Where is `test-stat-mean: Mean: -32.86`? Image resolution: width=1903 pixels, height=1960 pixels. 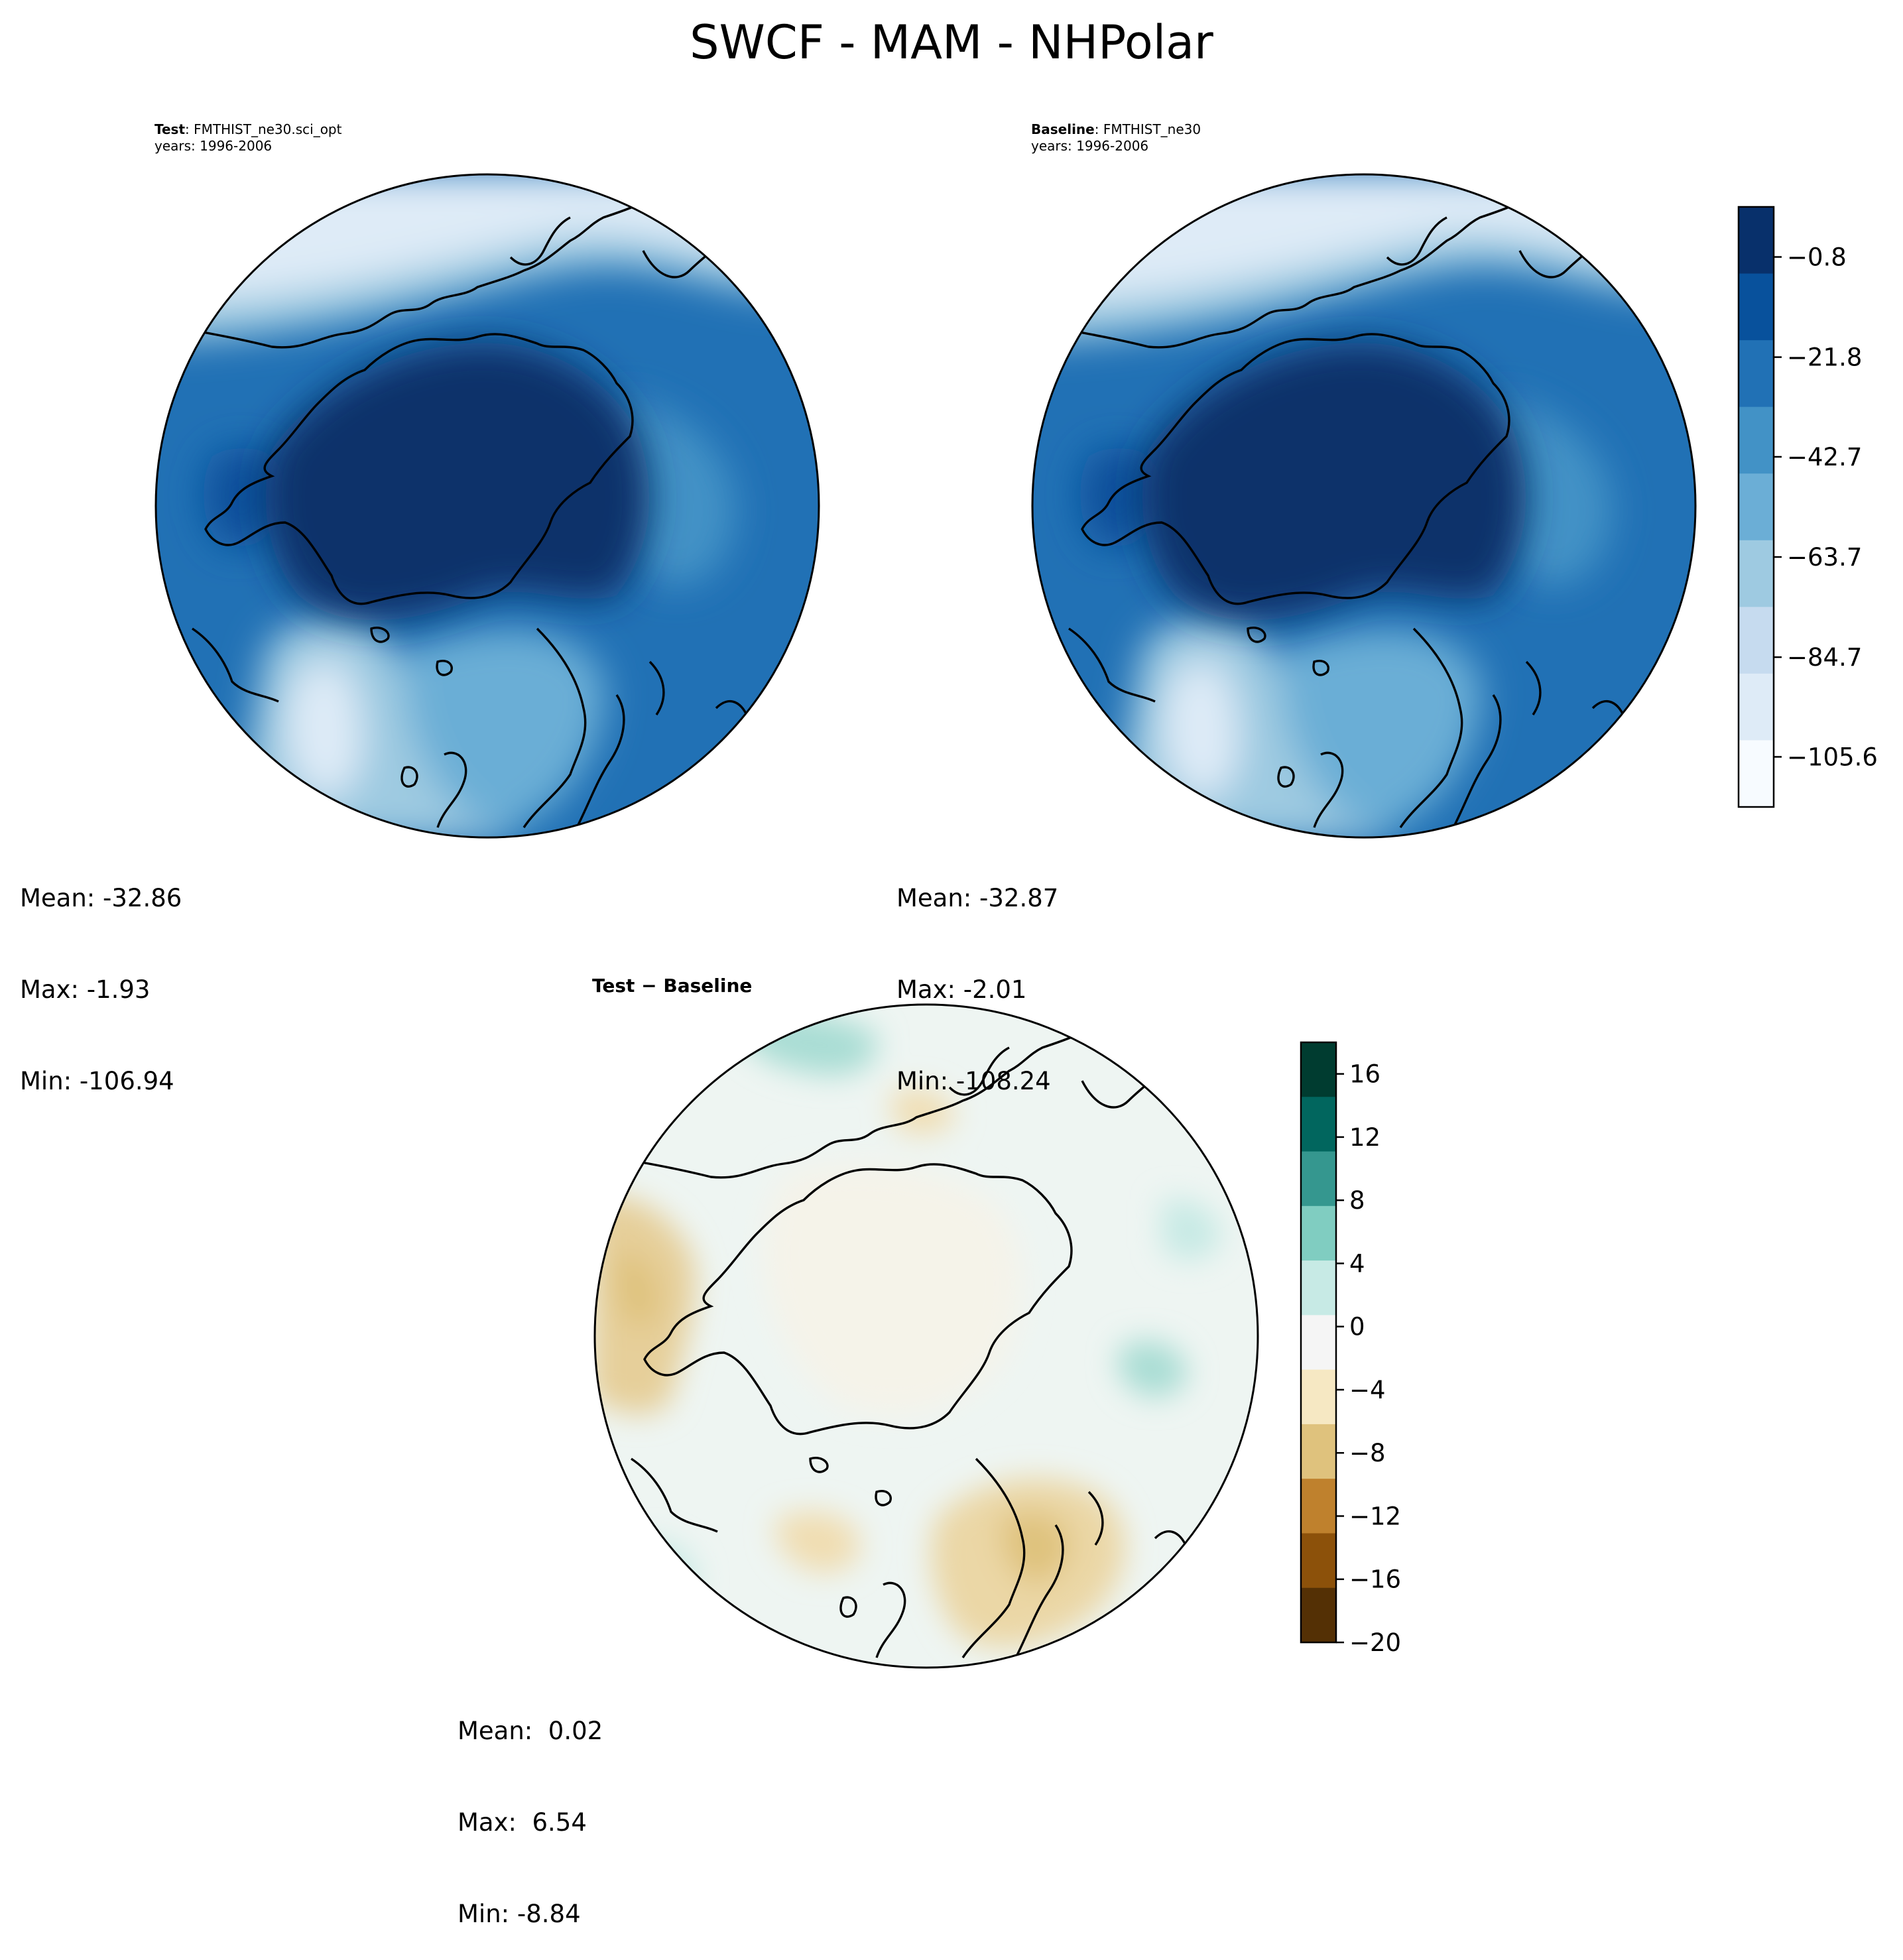
test-stat-mean: Mean: -32.86 is located at coordinates (101, 898).